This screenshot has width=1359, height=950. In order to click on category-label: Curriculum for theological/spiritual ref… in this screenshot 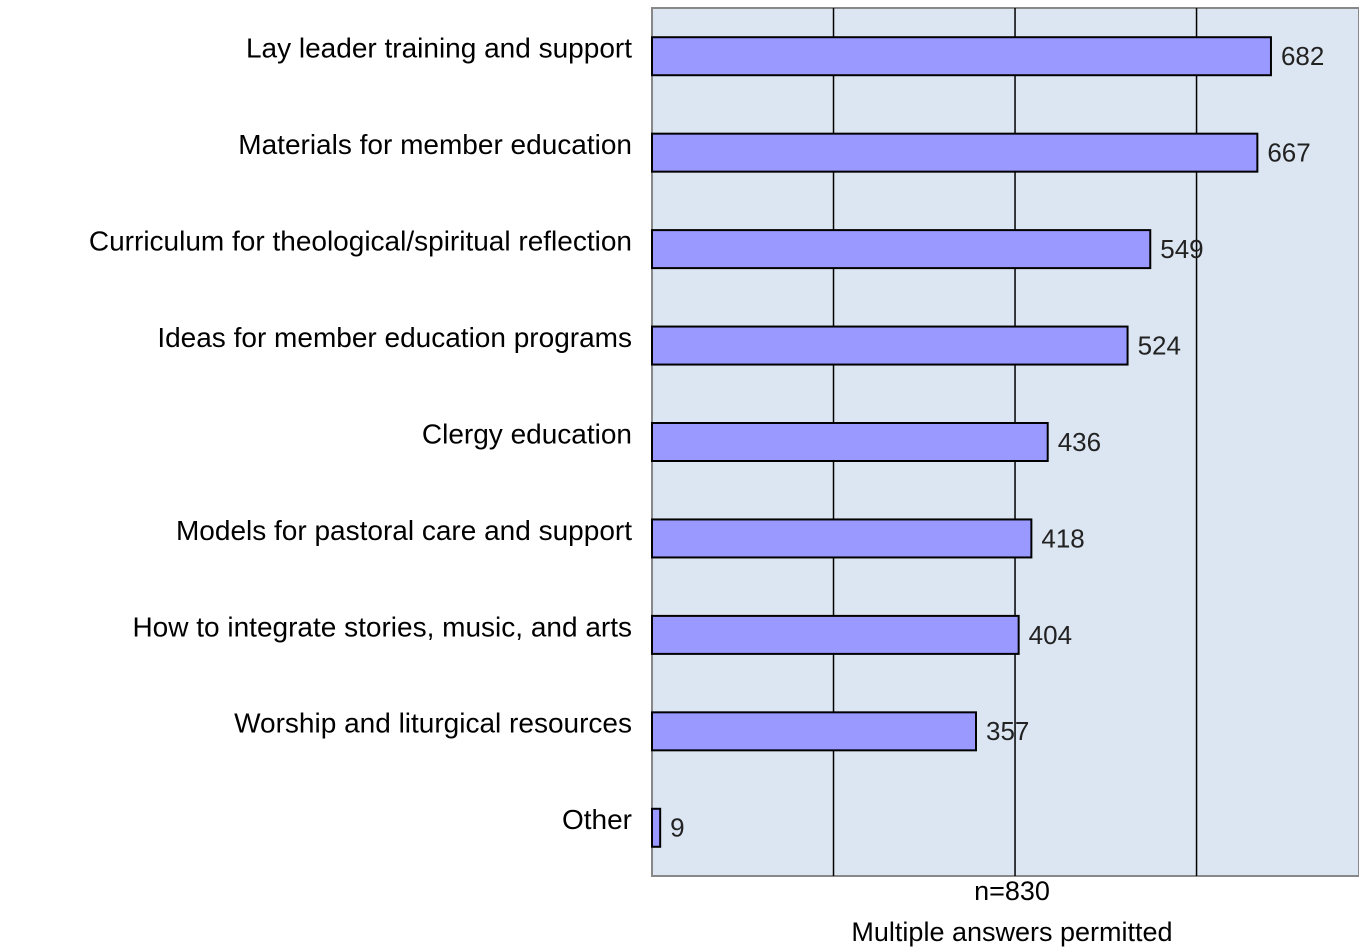, I will do `click(360, 241)`.